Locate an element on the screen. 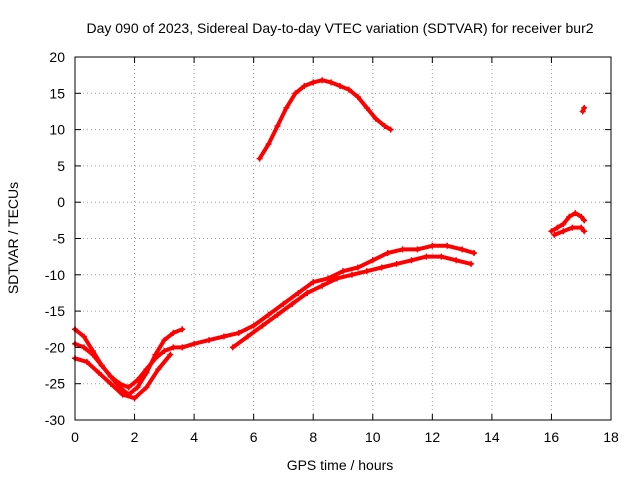 The height and width of the screenshot is (480, 640). x-tick-label: 14 is located at coordinates (492, 437).